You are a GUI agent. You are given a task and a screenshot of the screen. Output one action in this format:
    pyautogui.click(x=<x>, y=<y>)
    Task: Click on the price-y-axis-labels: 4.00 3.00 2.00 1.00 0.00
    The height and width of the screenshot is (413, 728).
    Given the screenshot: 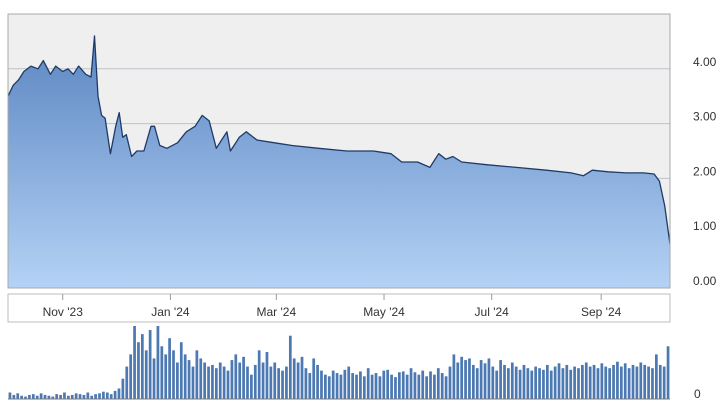 What is the action you would take?
    pyautogui.click(x=705, y=171)
    